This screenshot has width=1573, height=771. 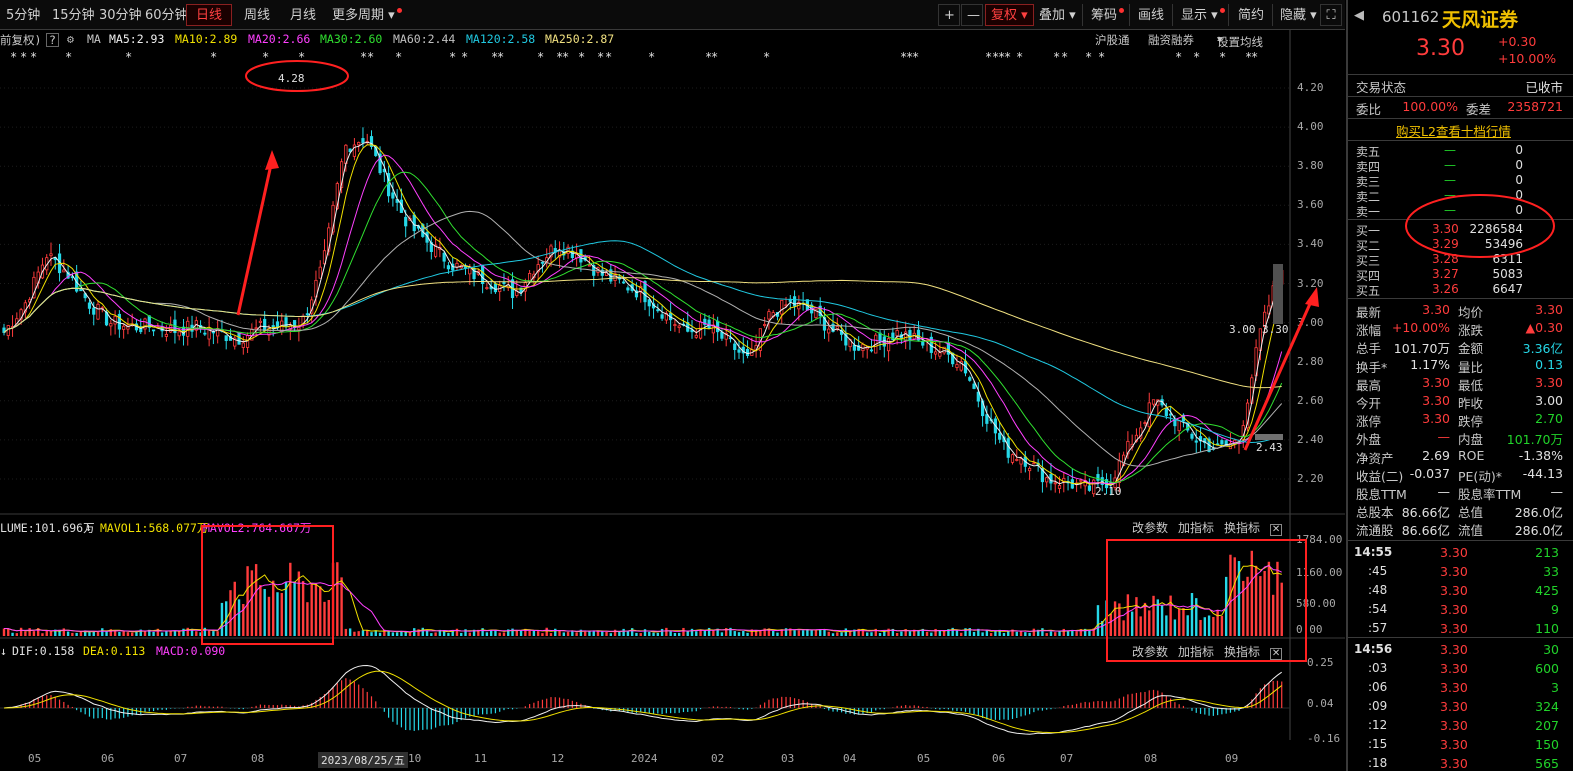 I want to click on arrow-up-icon: ↓, so click(x=3, y=651).